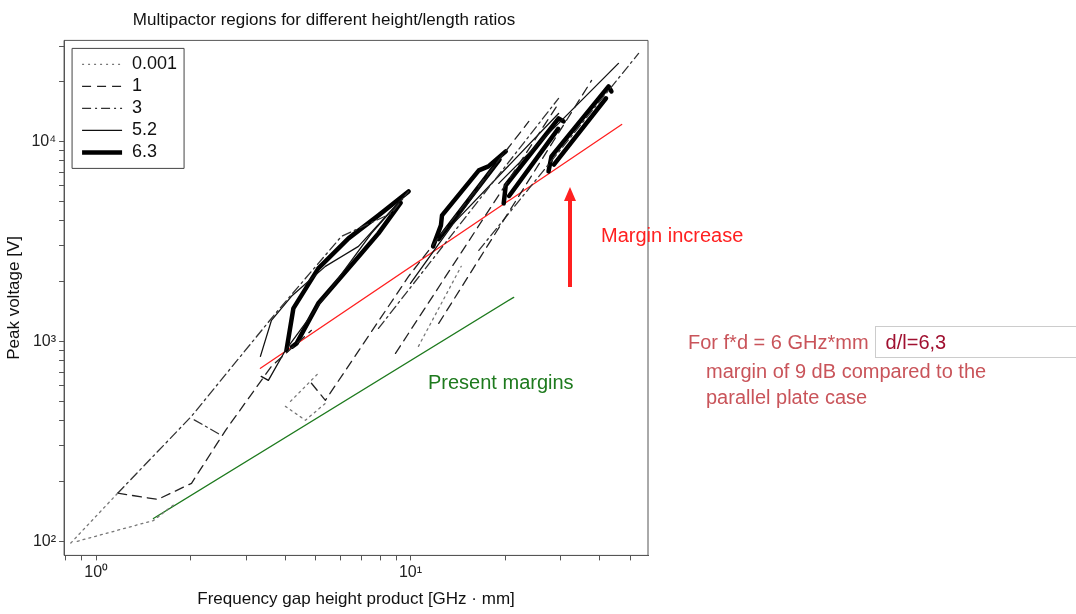 The height and width of the screenshot is (614, 1076). Describe the element at coordinates (410, 572) in the screenshot. I see `x-tick-label: 10¹` at that location.